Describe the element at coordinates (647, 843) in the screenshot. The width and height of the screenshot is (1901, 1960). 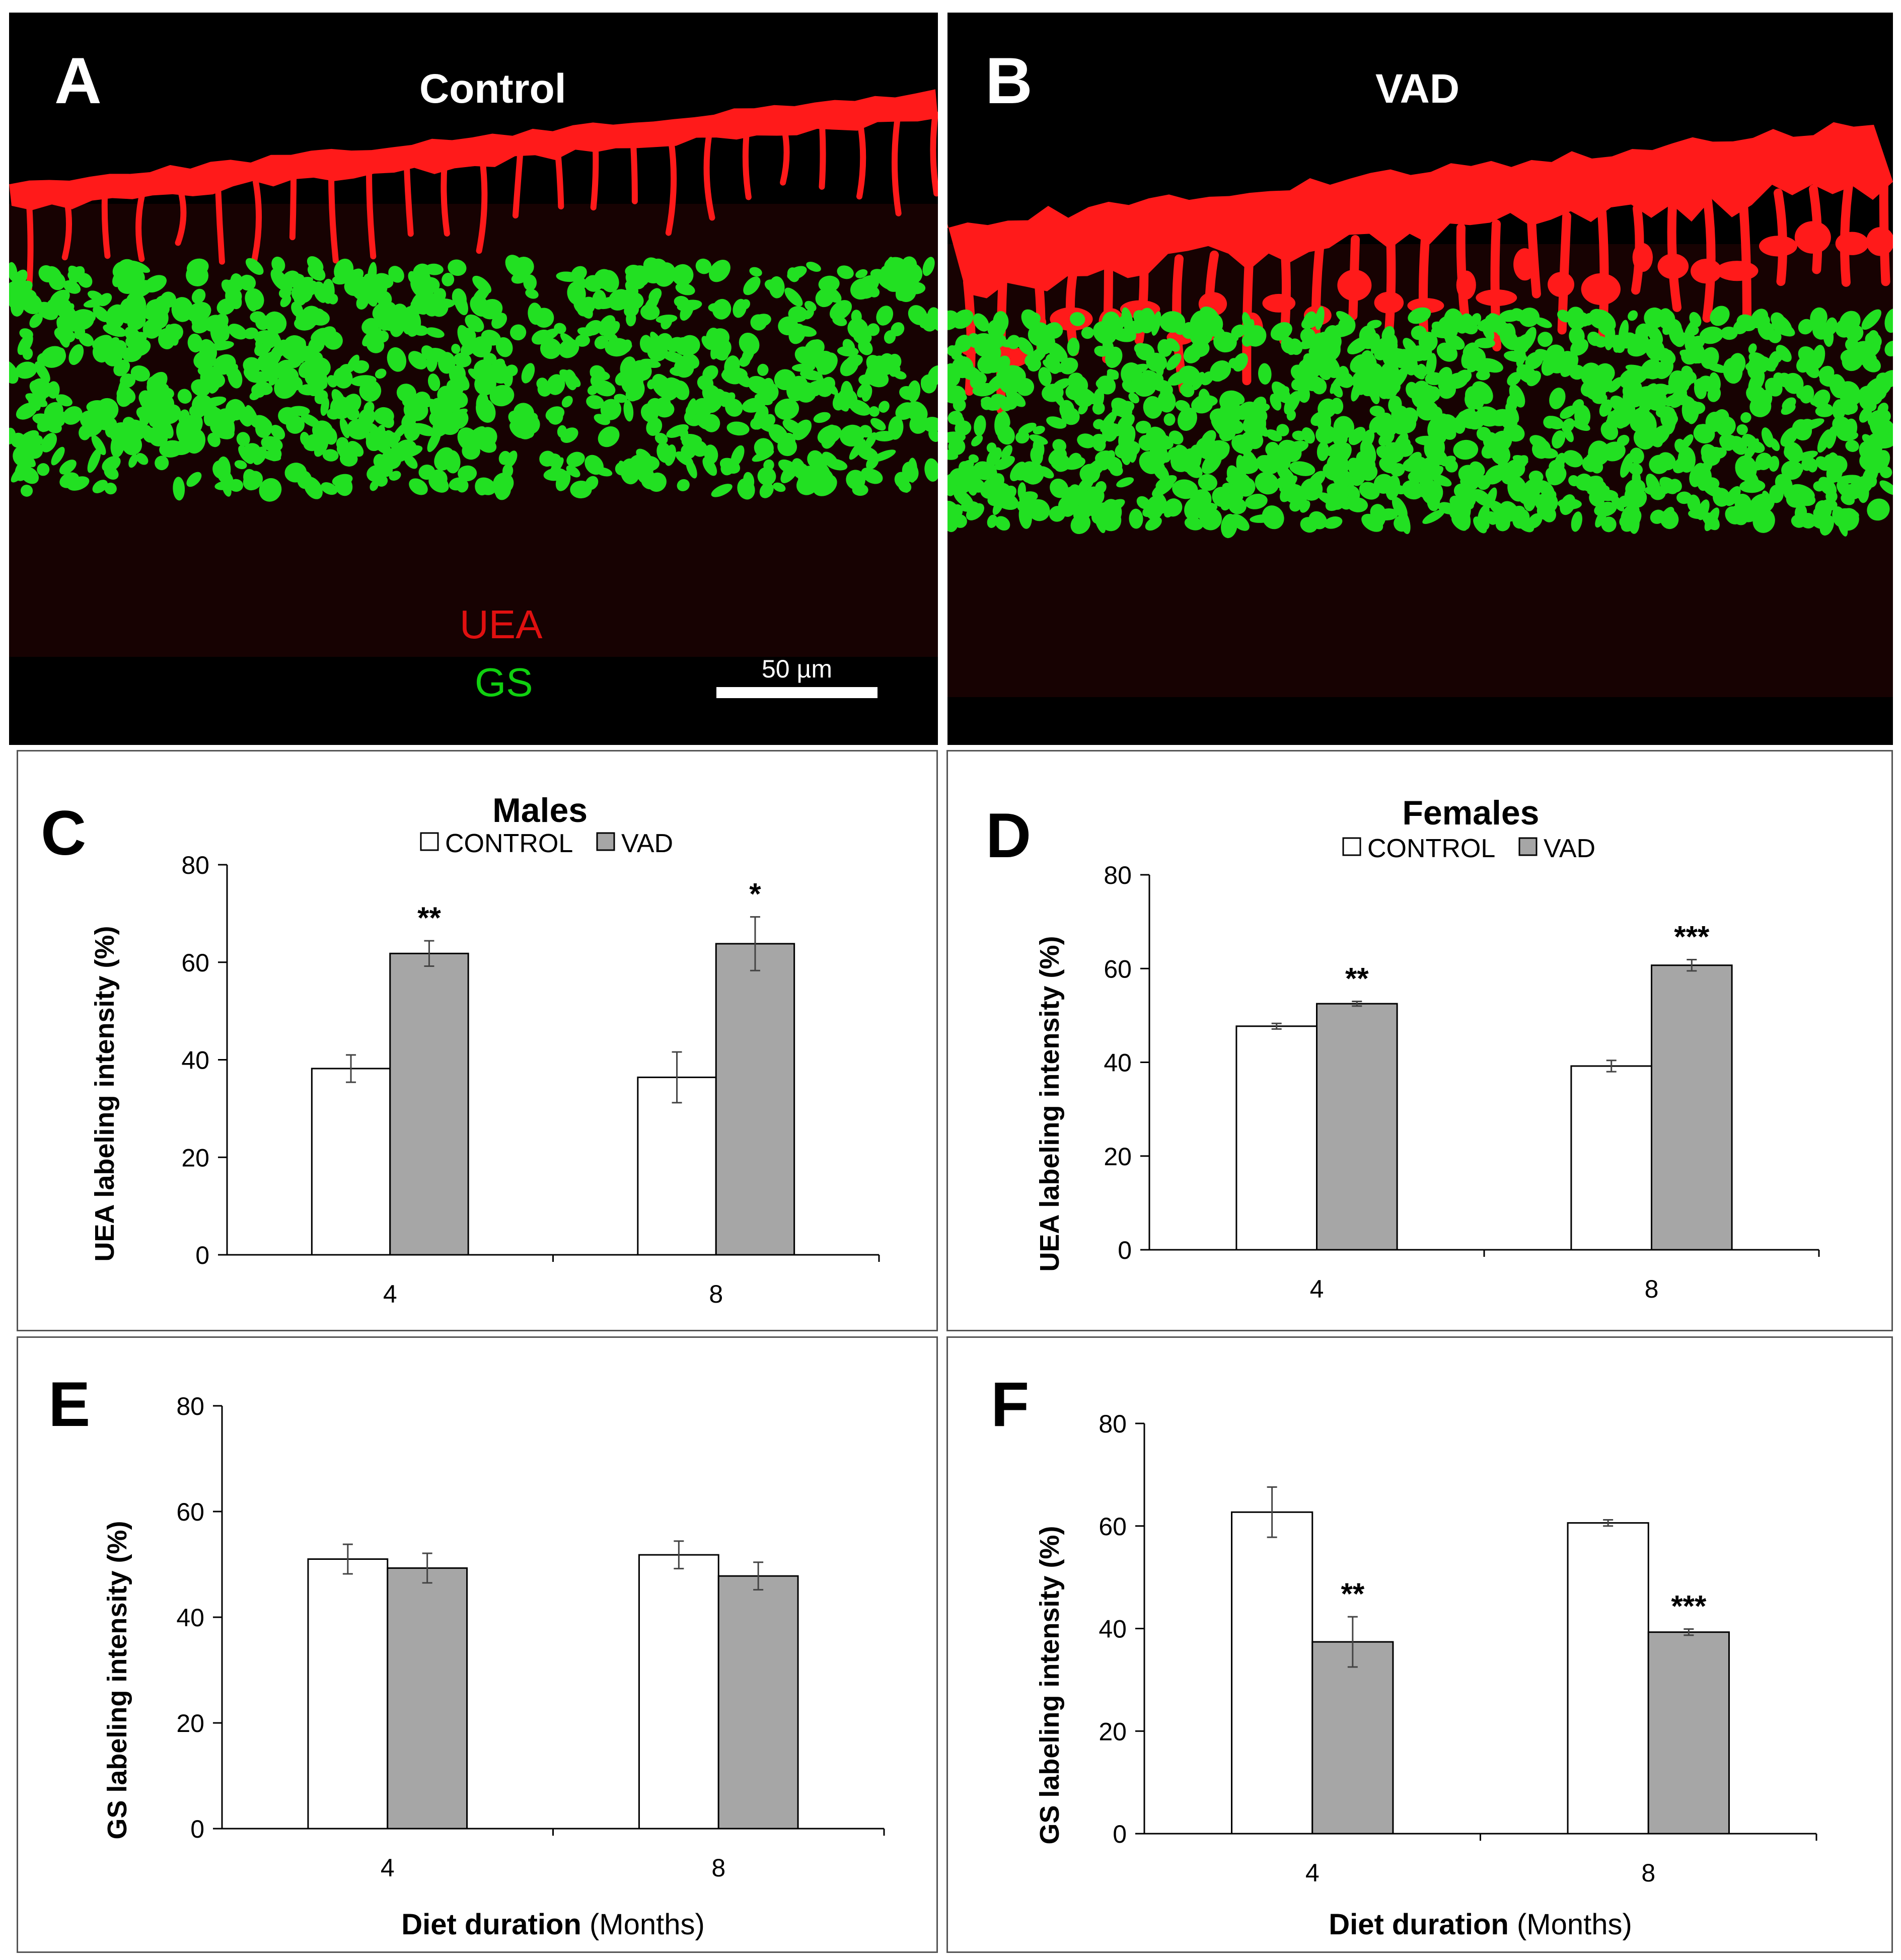
I see `legend-label-vad: VAD` at that location.